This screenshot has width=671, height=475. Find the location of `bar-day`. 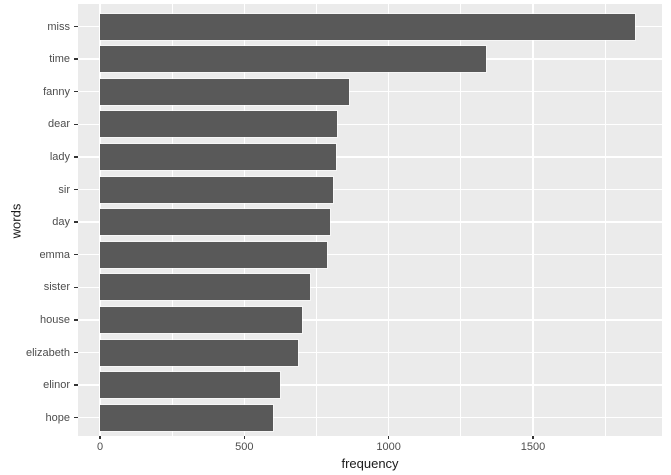

bar-day is located at coordinates (215, 222).